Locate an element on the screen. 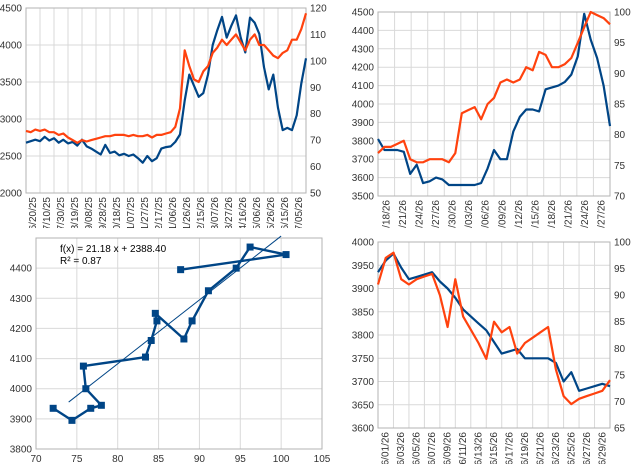 This screenshot has height=464, width=640. x-tick-label: 12/17/25 is located at coordinates (159, 212).